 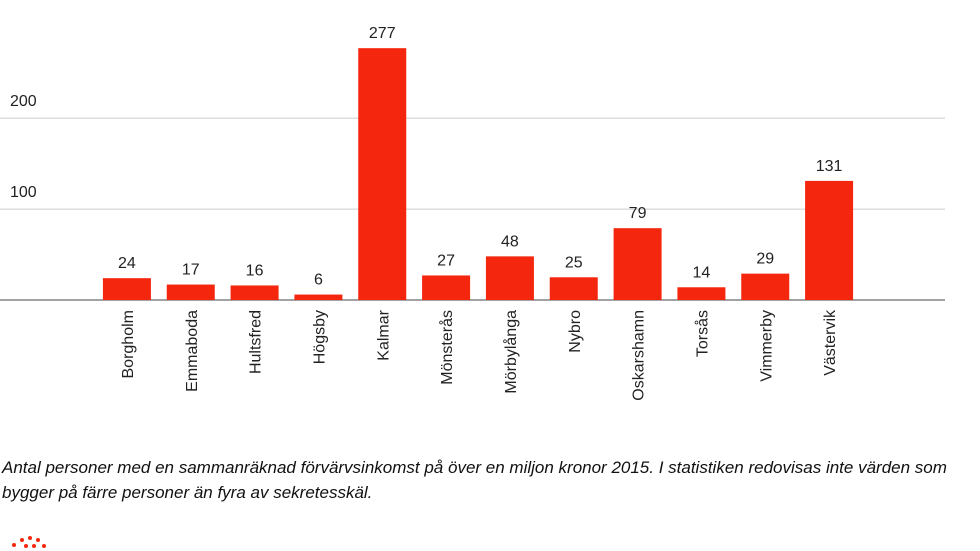 I want to click on x-tick-label: Kalmar, so click(x=383, y=334).